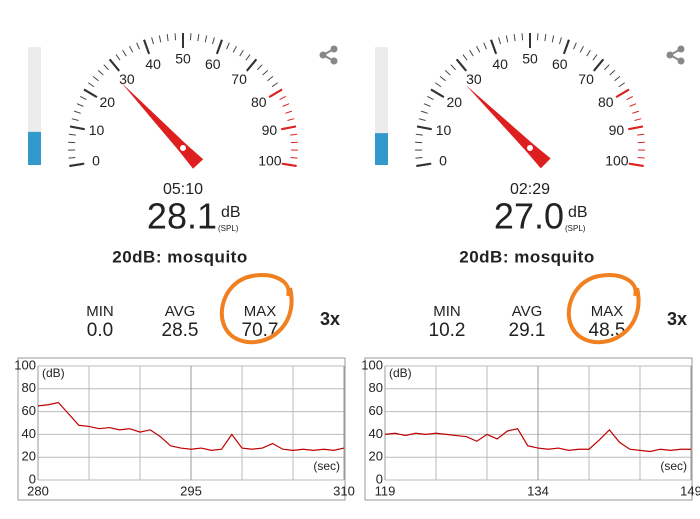 The width and height of the screenshot is (700, 519). I want to click on x-tick-label: 295, so click(191, 490).